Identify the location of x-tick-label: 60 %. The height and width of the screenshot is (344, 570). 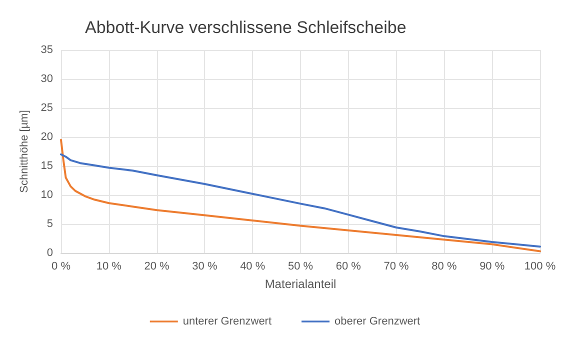
(349, 266).